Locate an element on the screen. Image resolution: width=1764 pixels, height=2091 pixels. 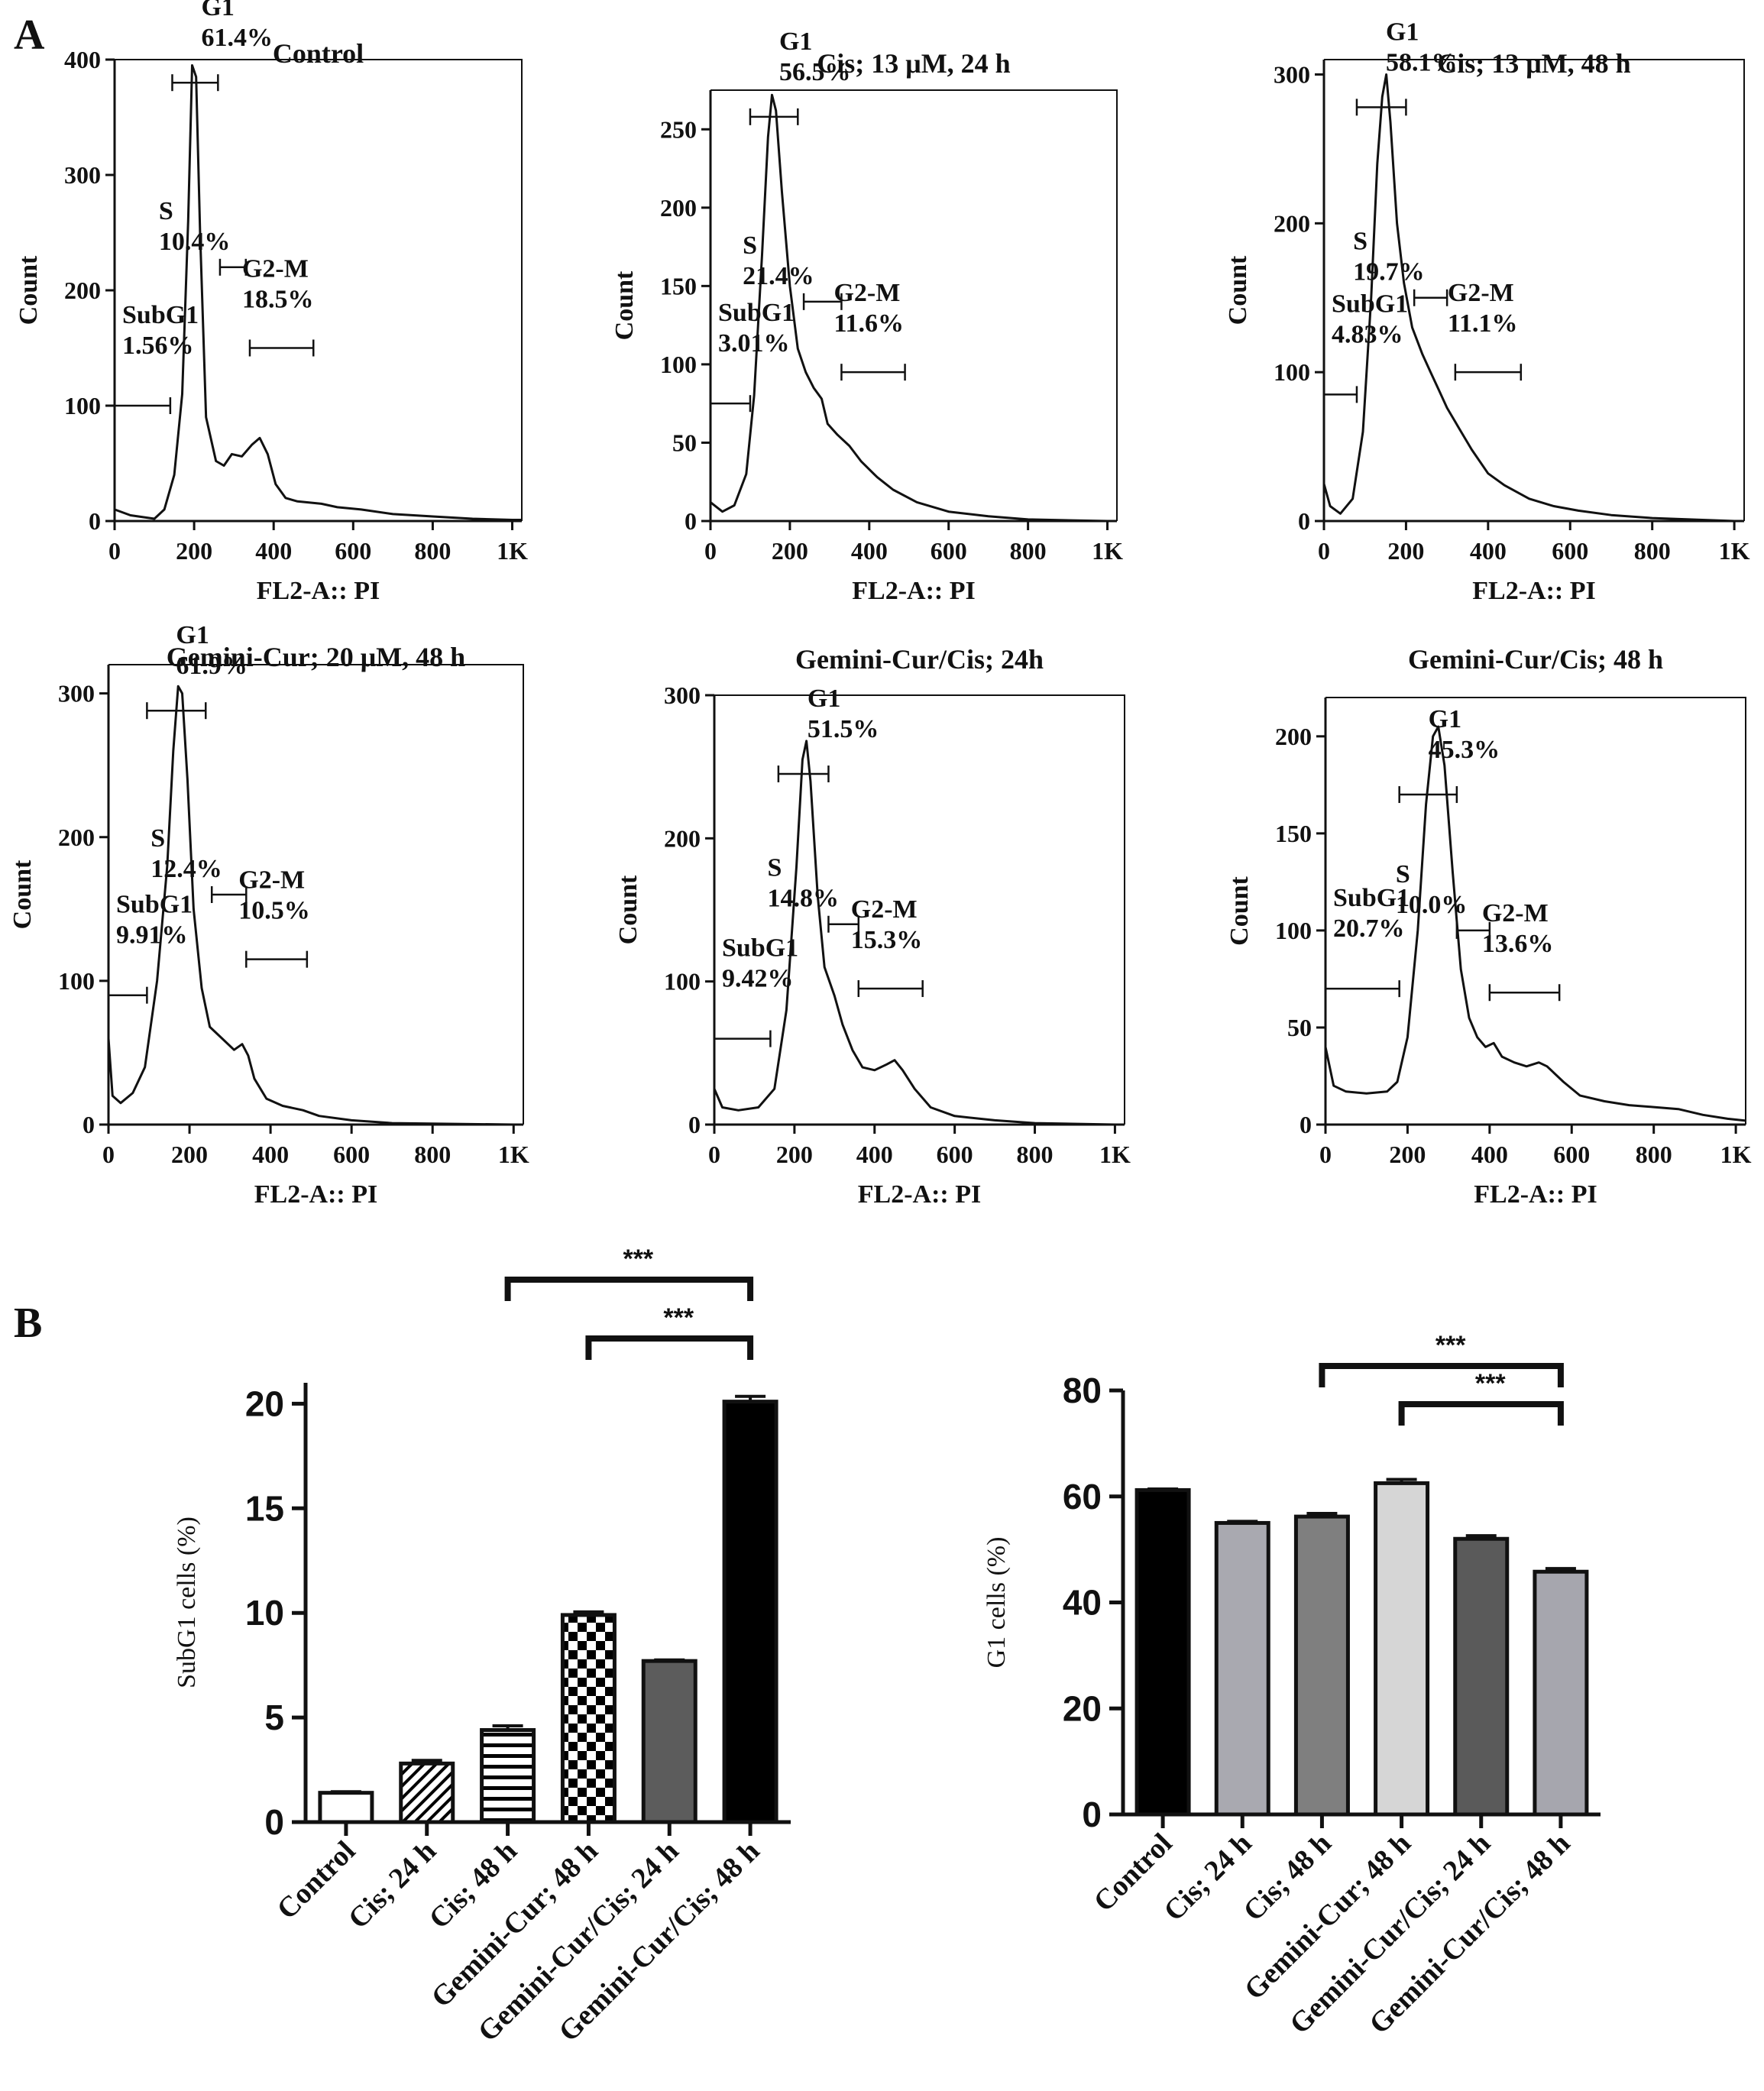
gate-s: S21.4% is located at coordinates (793, 270).